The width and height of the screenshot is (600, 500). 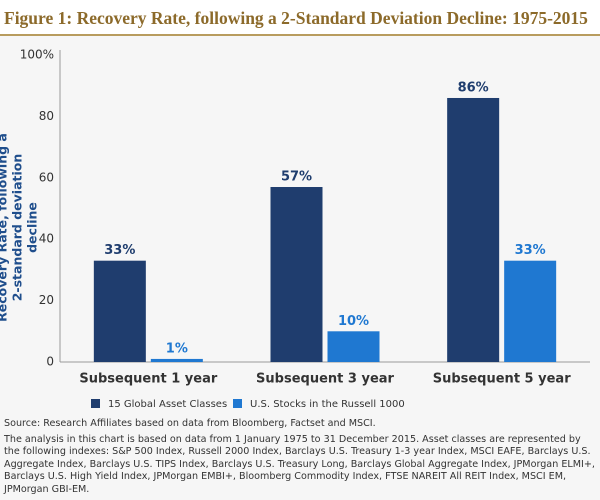 I want to click on y-tick-label: 60, so click(x=46, y=177).